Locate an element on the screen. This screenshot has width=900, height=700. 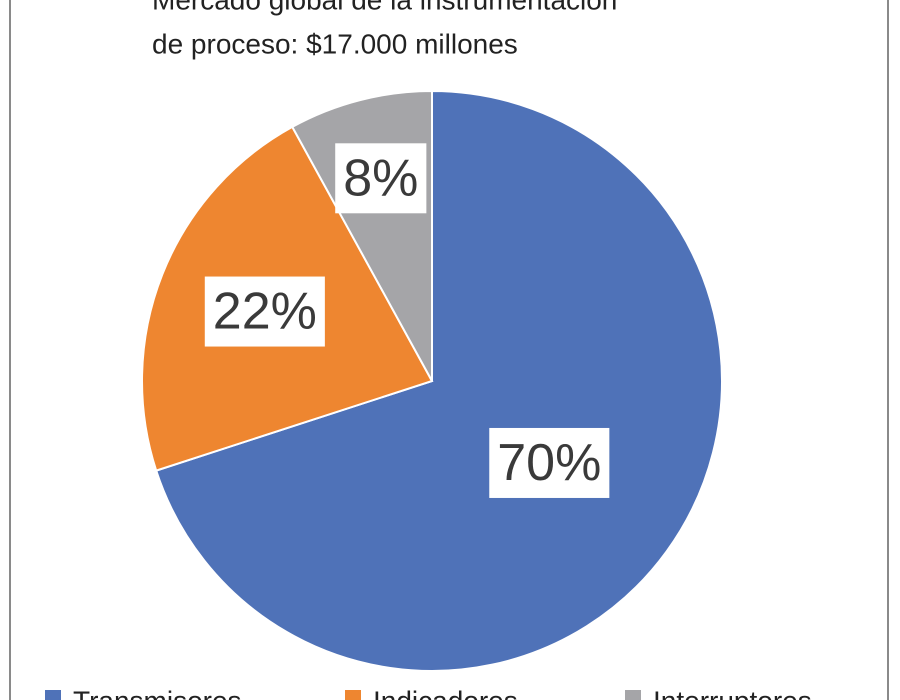
data-label: 22% is located at coordinates (265, 312).